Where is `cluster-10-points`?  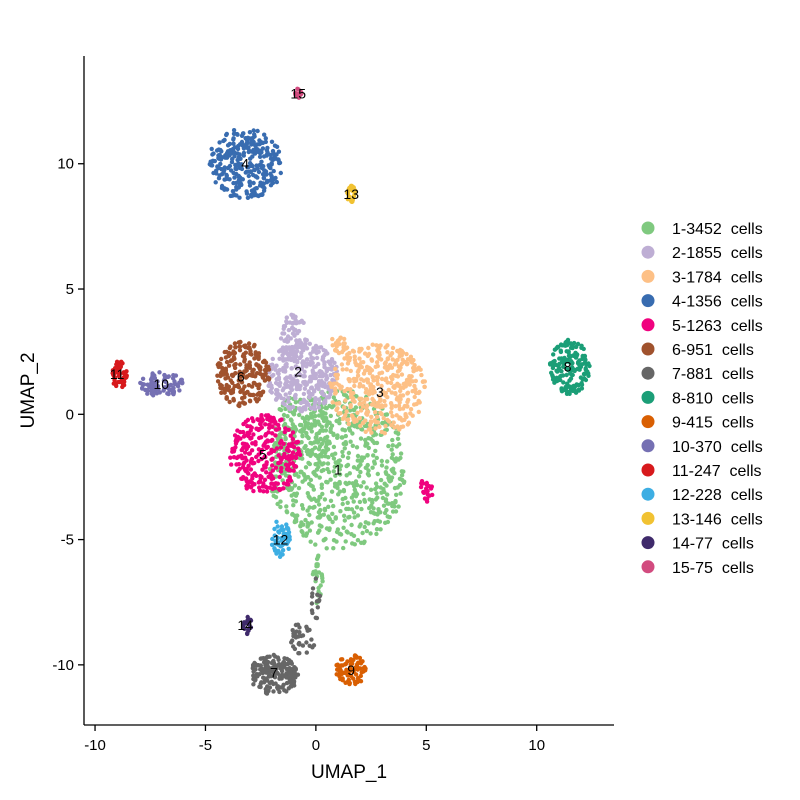 cluster-10-points is located at coordinates (161, 384).